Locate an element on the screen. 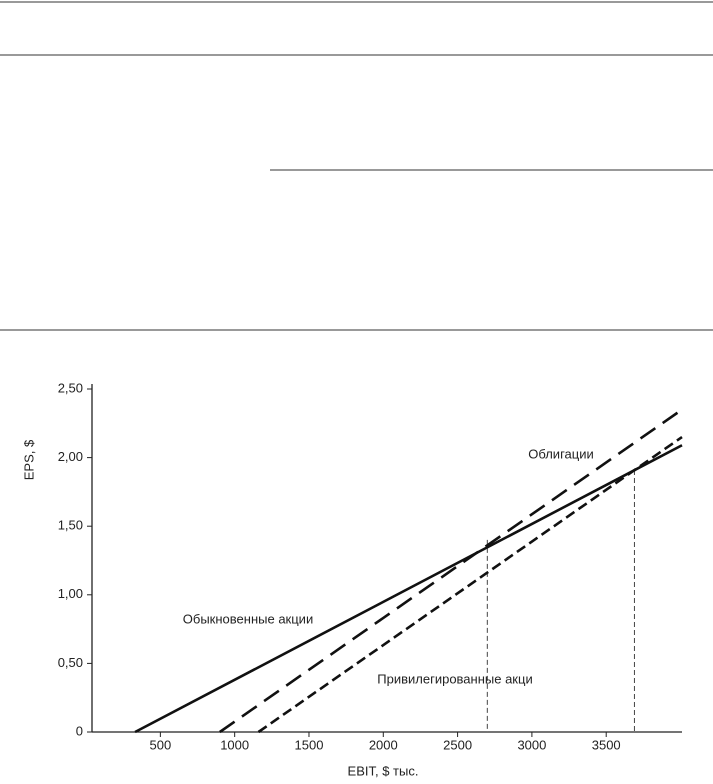 The height and width of the screenshot is (784, 713). x-tick-label: 500 is located at coordinates (161, 744).